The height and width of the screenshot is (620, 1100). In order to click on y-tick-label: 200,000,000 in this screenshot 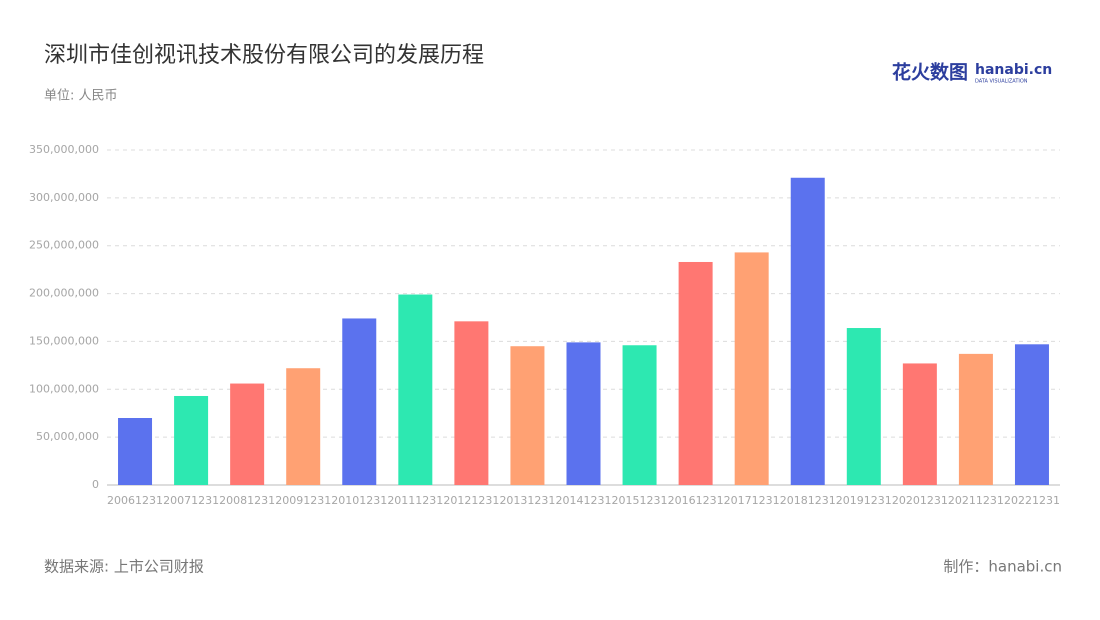, I will do `click(64, 293)`.